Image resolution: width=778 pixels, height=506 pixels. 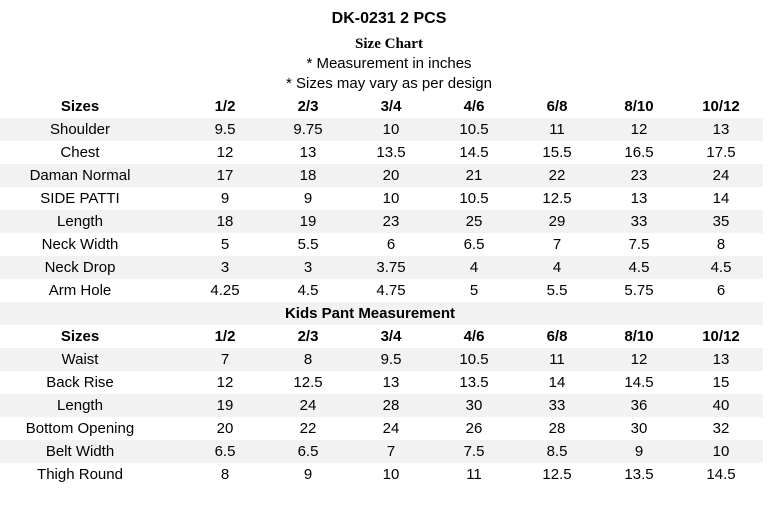 I want to click on table-cell: 4.75, so click(x=391, y=290).